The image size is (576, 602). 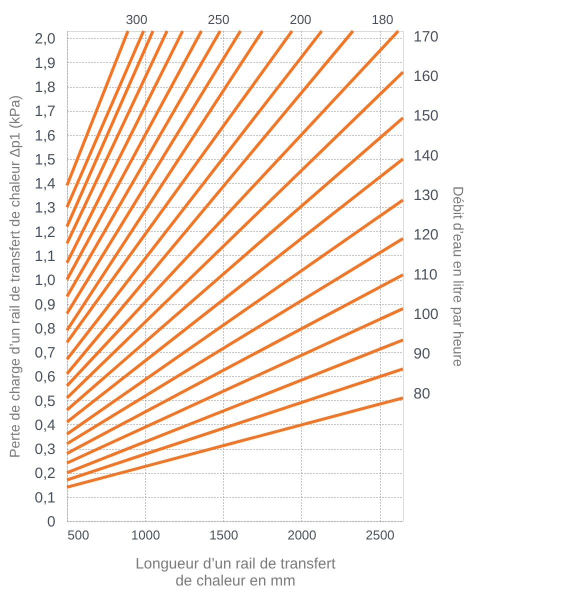 What do you see at coordinates (223, 535) in the screenshot?
I see `x-tick-label: 1500` at bounding box center [223, 535].